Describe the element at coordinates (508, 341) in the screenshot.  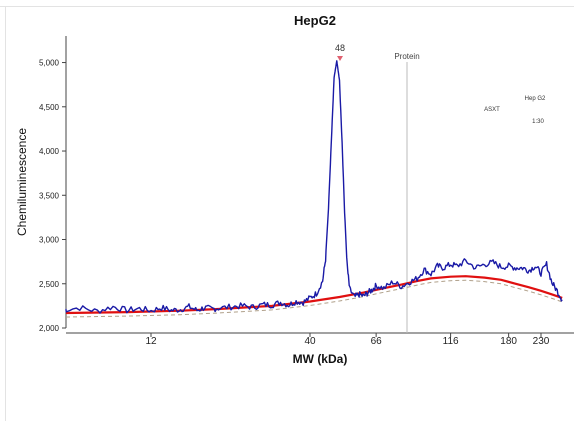
I see `x-tick-label: 180` at that location.